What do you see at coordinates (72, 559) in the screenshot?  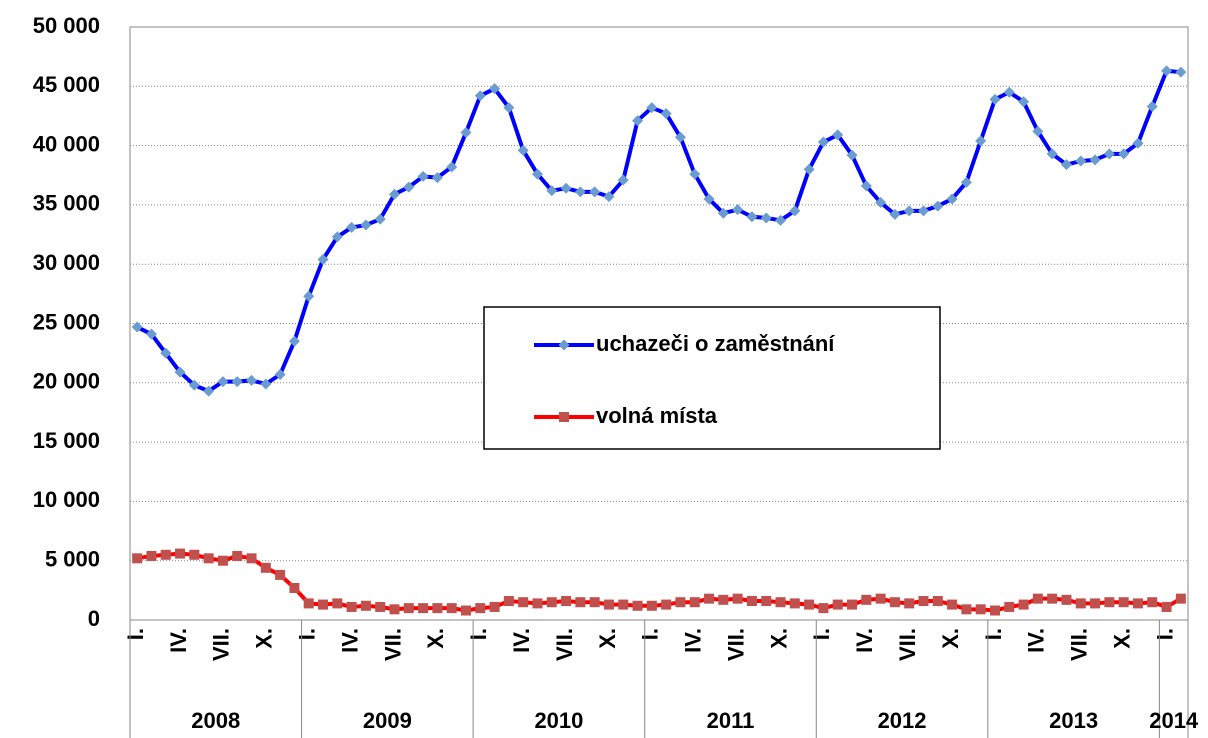 I see `y-tick-label: 5 000` at bounding box center [72, 559].